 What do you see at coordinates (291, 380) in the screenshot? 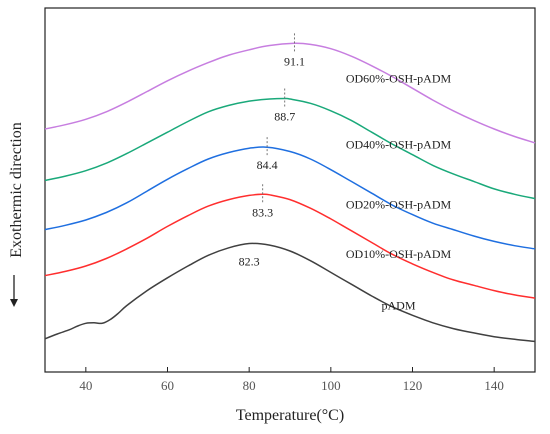
I see `x-axis-ticks: 40 60 80 100 120 140` at bounding box center [291, 380].